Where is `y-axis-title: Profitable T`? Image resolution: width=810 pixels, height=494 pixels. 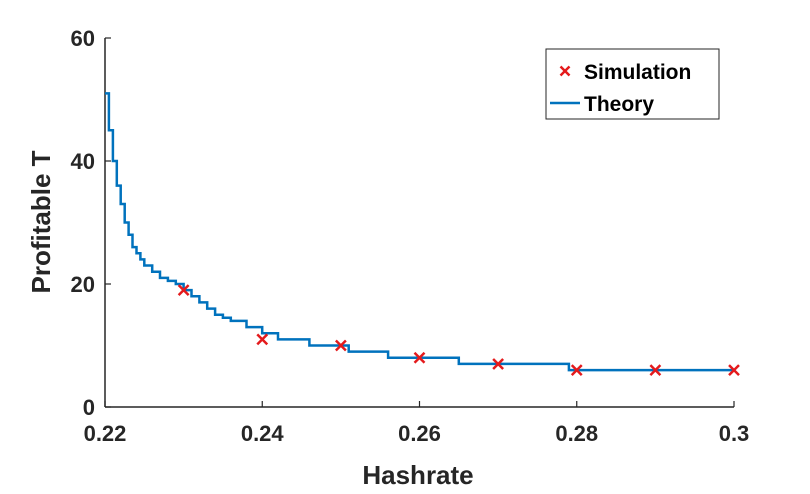 y-axis-title: Profitable T is located at coordinates (41, 221).